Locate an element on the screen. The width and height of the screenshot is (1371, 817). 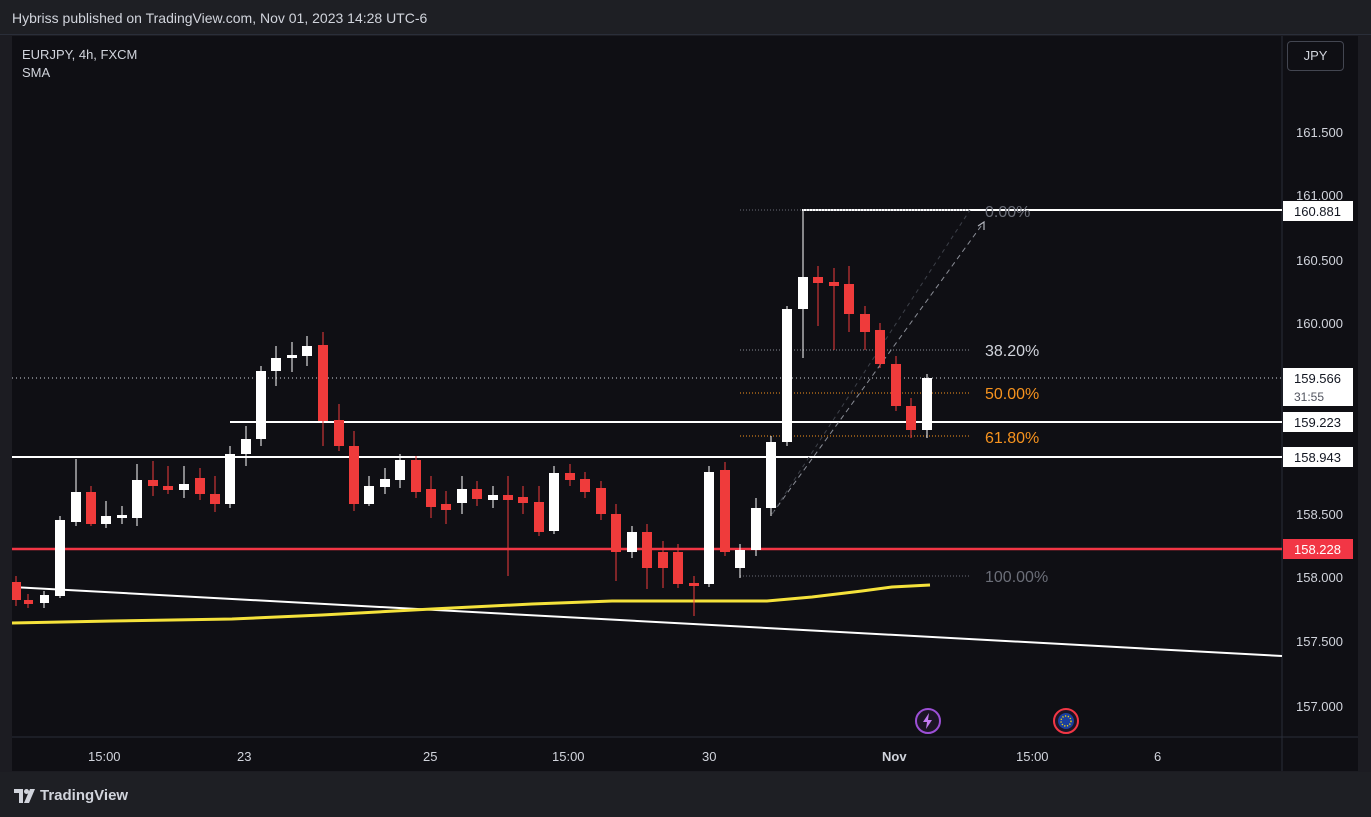
indicator-sma-label: SMA is located at coordinates (36, 72).